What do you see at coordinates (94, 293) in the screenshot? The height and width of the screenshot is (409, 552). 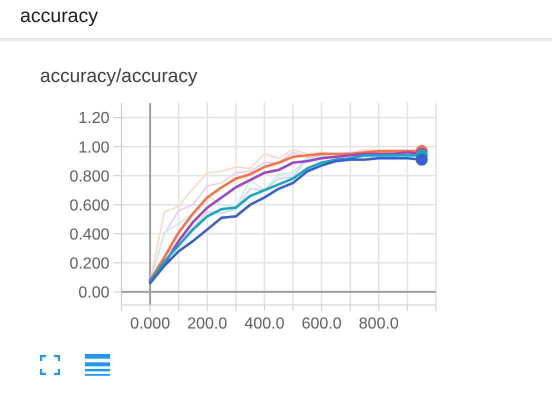 I see `y-tick-label: 0.00` at bounding box center [94, 293].